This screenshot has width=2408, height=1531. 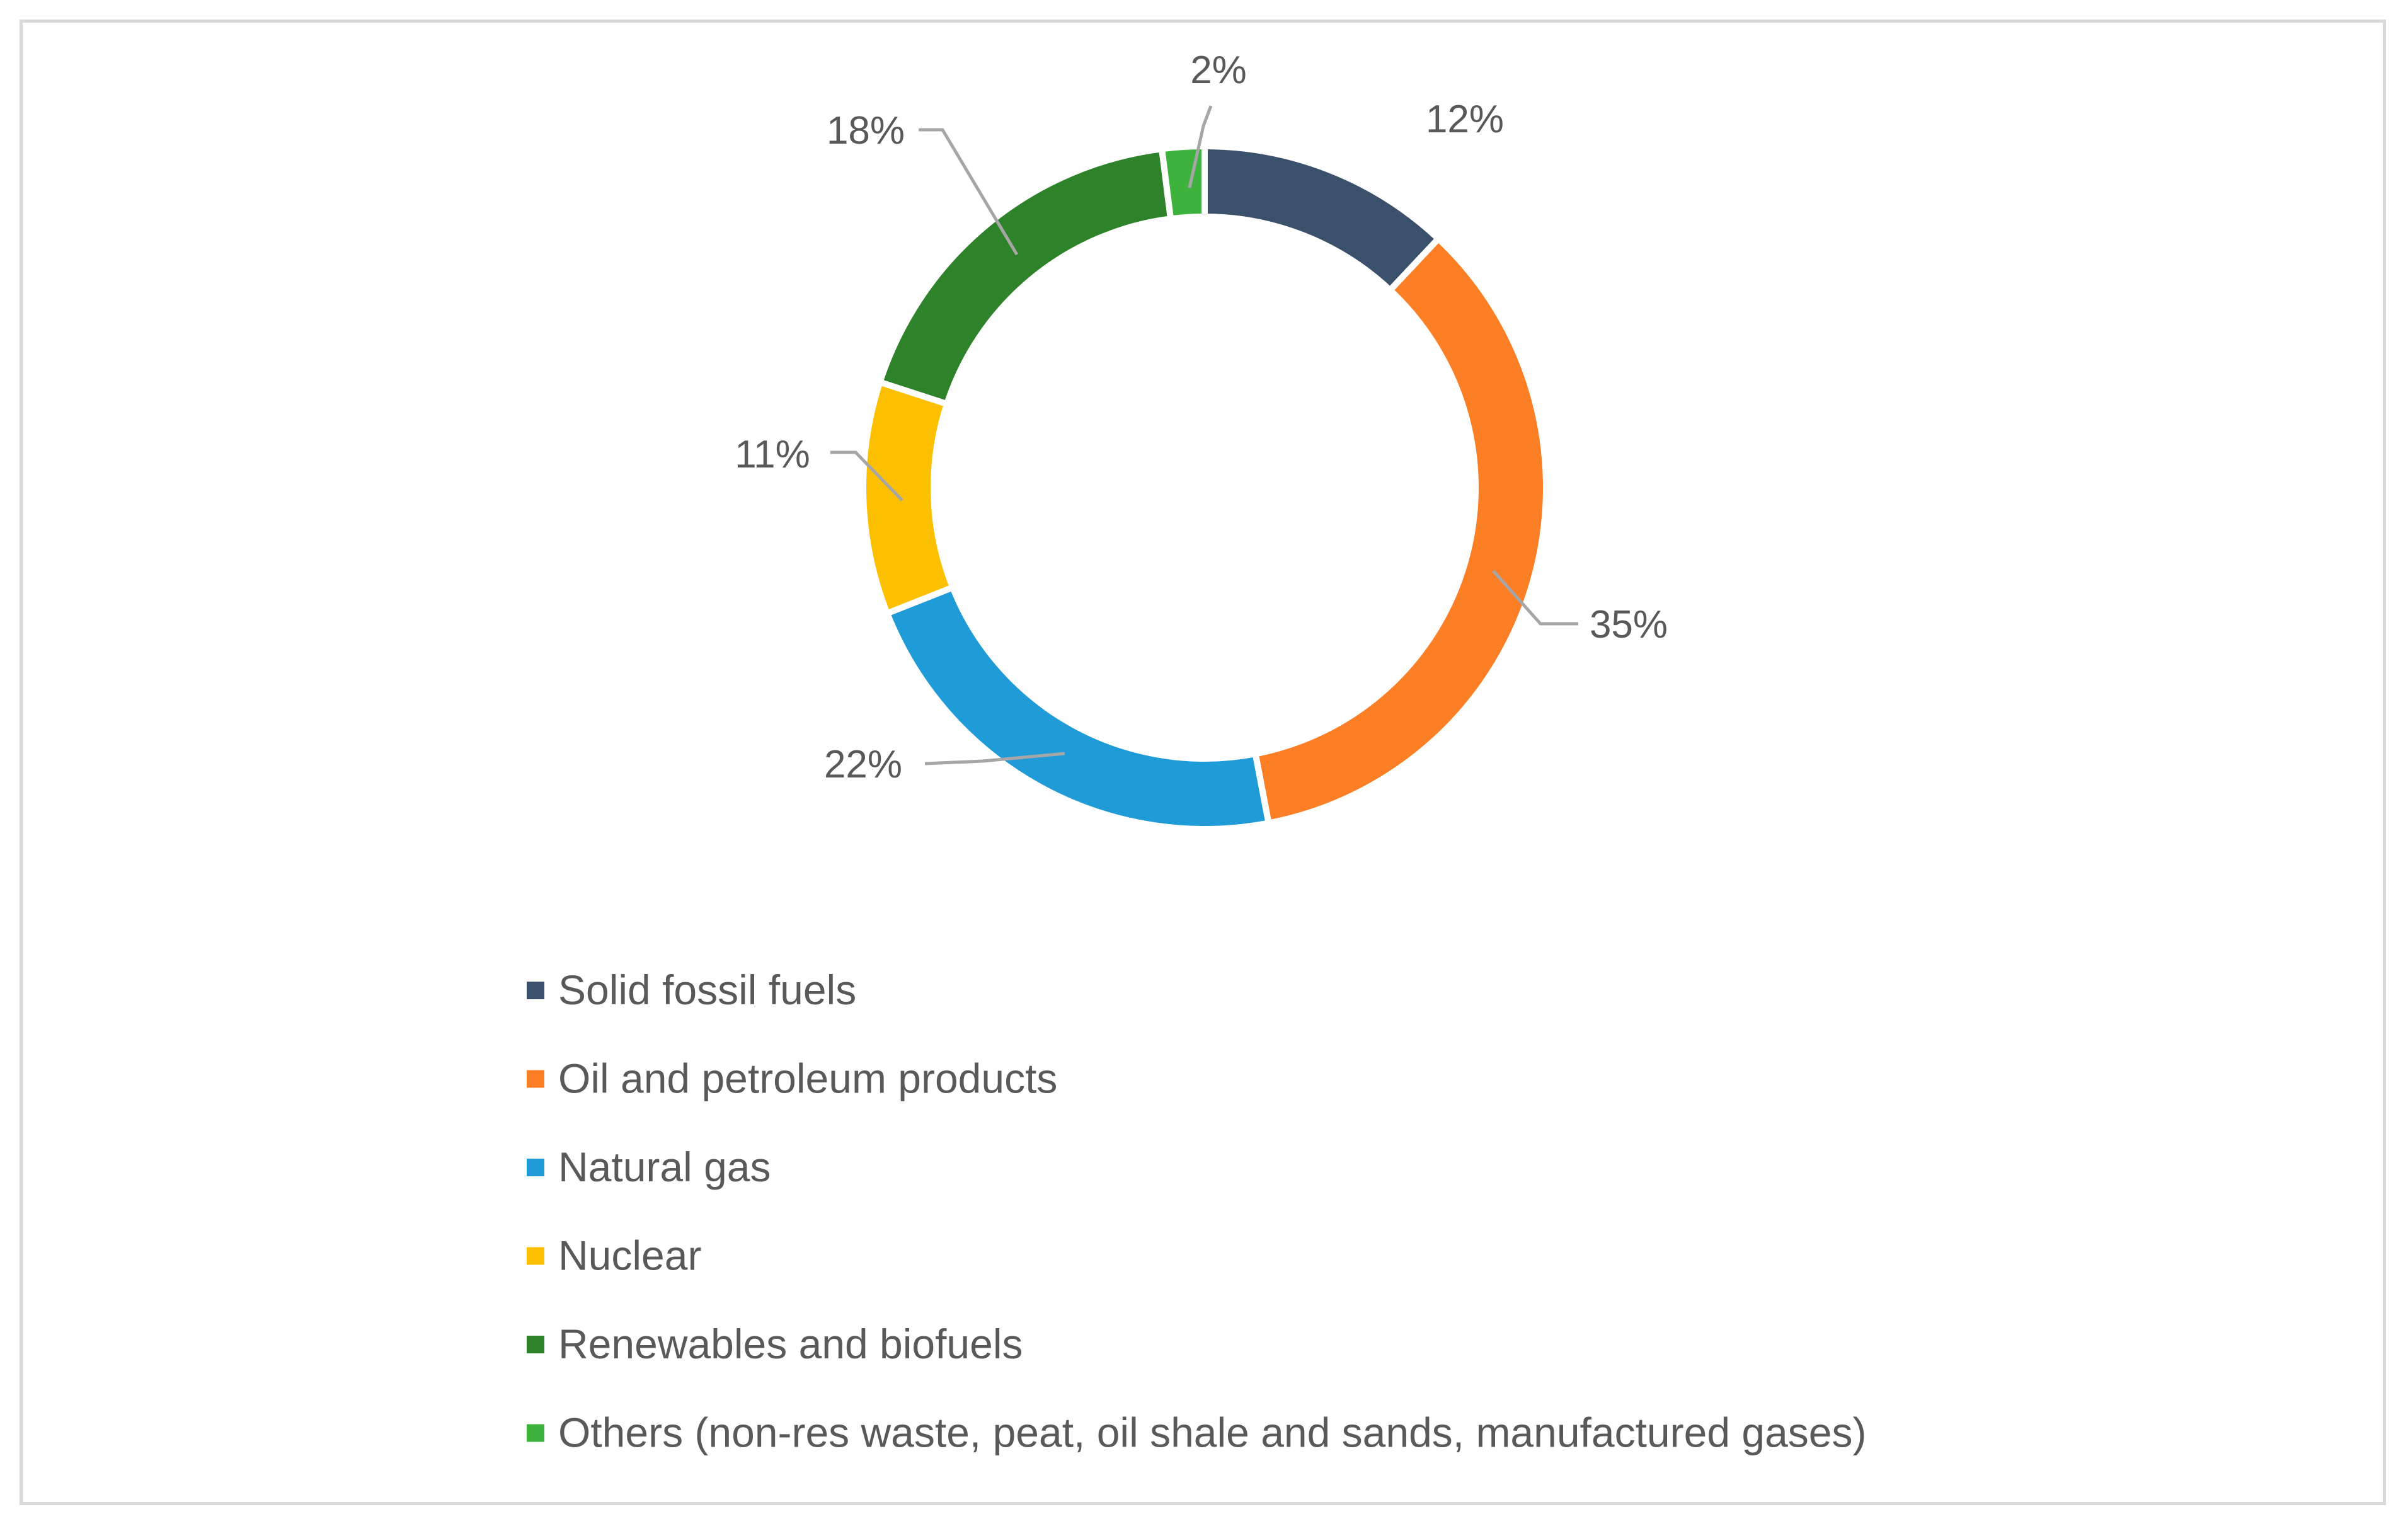 What do you see at coordinates (994, 759) in the screenshot?
I see `leader-line-natural-gas` at bounding box center [994, 759].